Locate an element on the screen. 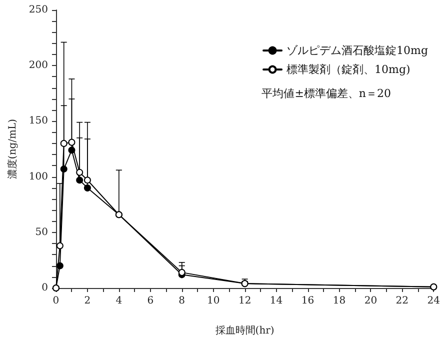 The image size is (443, 341). x-tick-label: 6 is located at coordinates (150, 301).